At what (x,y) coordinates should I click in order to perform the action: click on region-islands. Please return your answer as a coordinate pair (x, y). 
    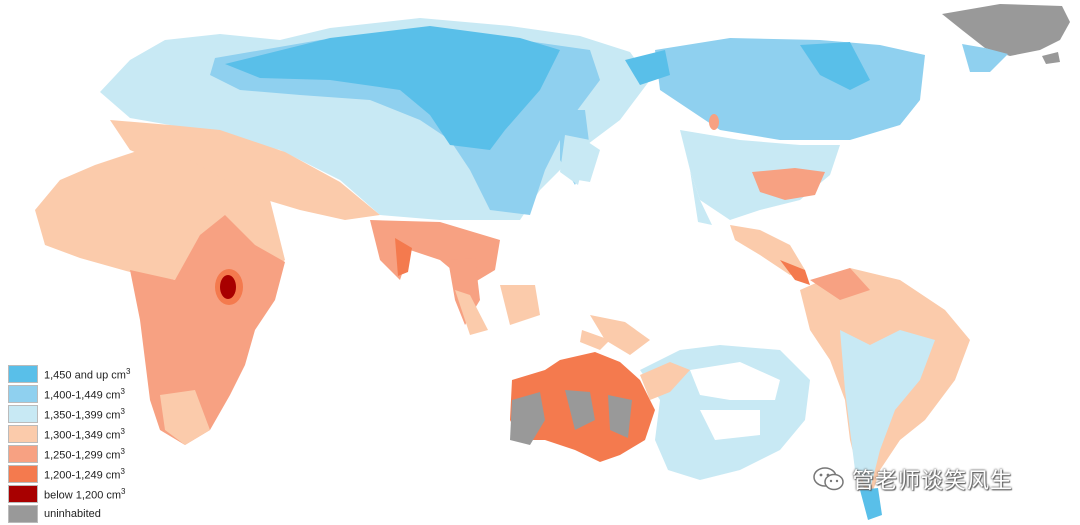
    Looking at the image, I should click on (594, 245).